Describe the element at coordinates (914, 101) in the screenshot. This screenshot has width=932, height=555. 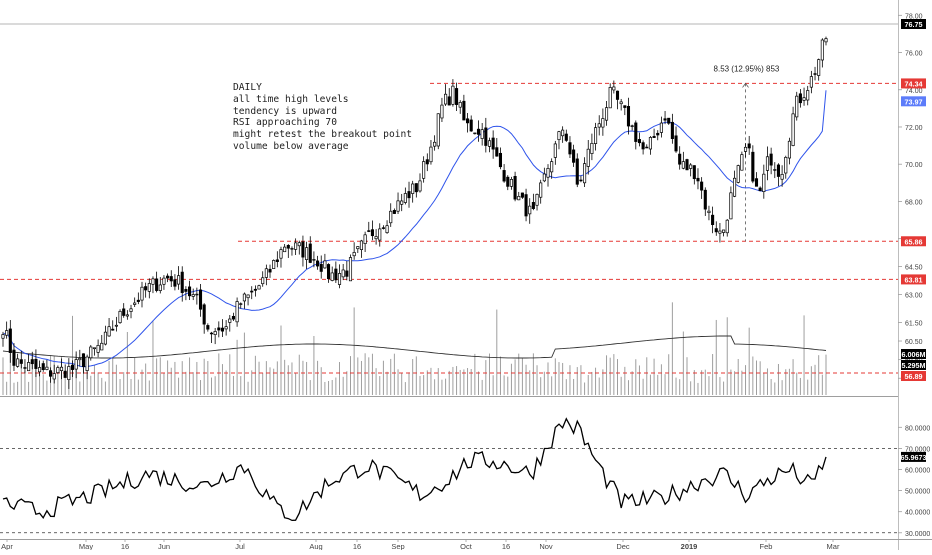
I see `ma-badge-label: 73.97` at that location.